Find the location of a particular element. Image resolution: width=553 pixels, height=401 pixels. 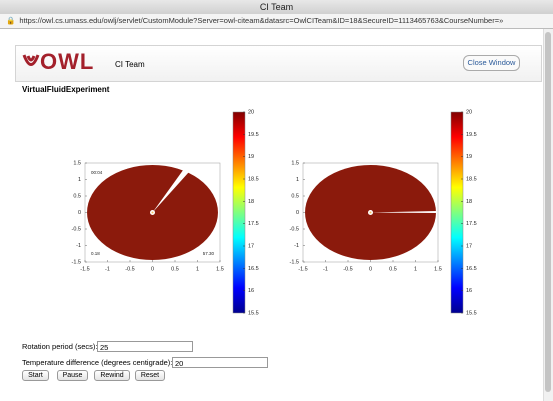

text-input: 20 is located at coordinates (220, 362).